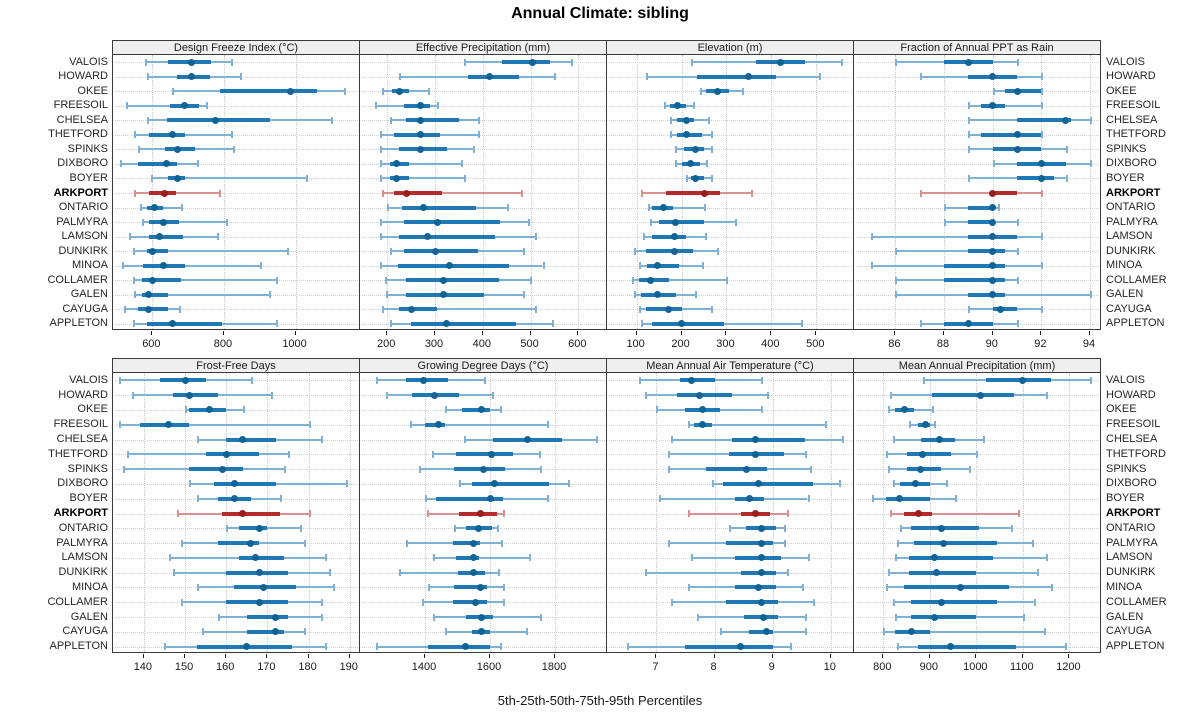  What do you see at coordinates (184, 667) in the screenshot?
I see `x-tick-label: 150` at bounding box center [184, 667].